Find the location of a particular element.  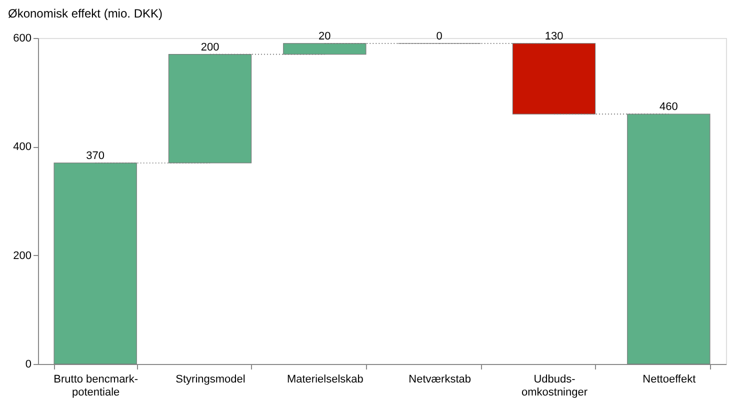

data-label: 200 is located at coordinates (210, 47).